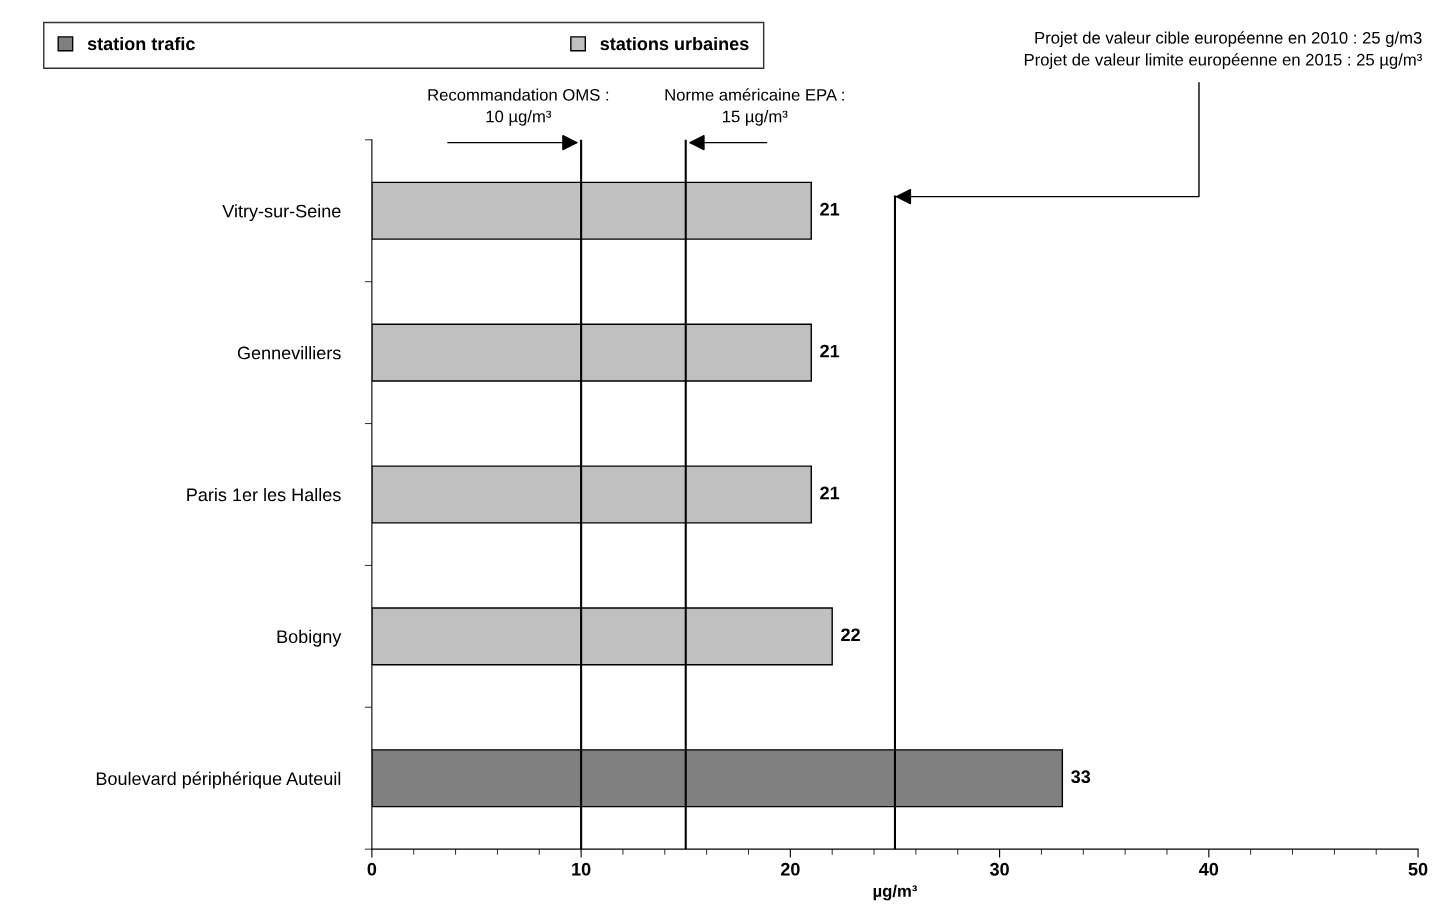  I want to click on data-label: 33, so click(1081, 777).